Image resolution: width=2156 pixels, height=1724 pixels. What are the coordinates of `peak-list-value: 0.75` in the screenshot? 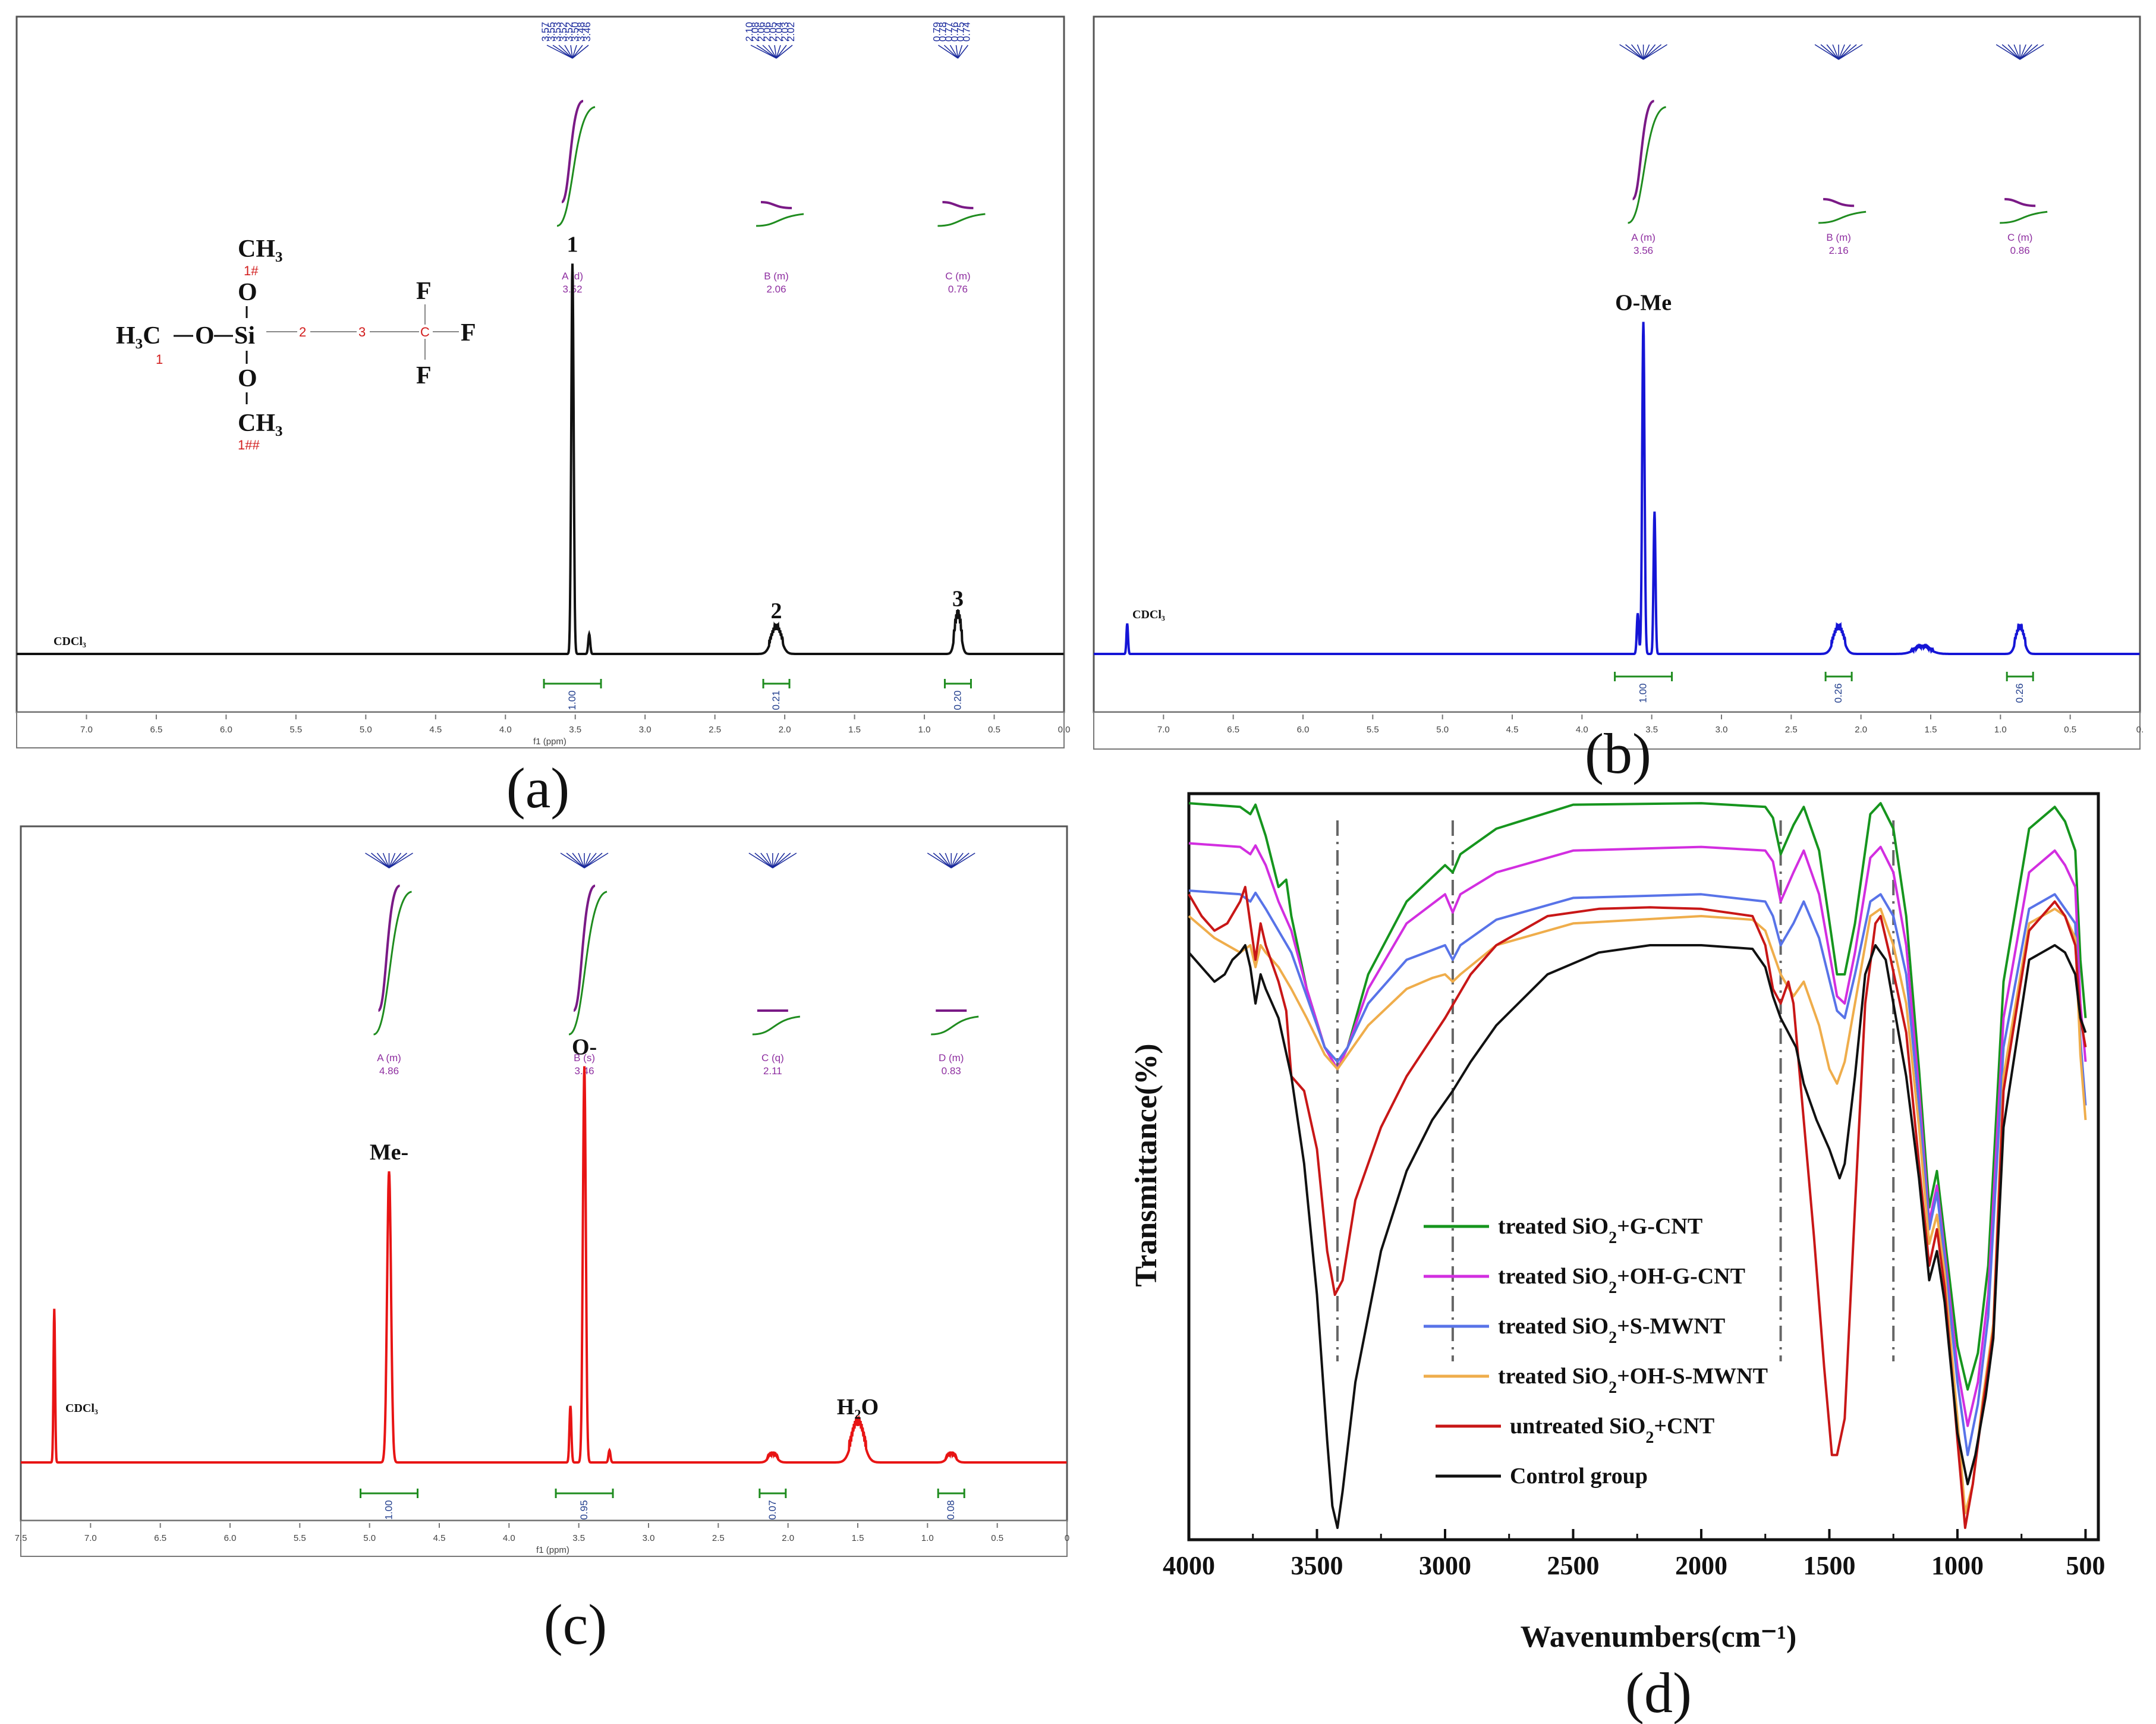 It's located at (960, 32).